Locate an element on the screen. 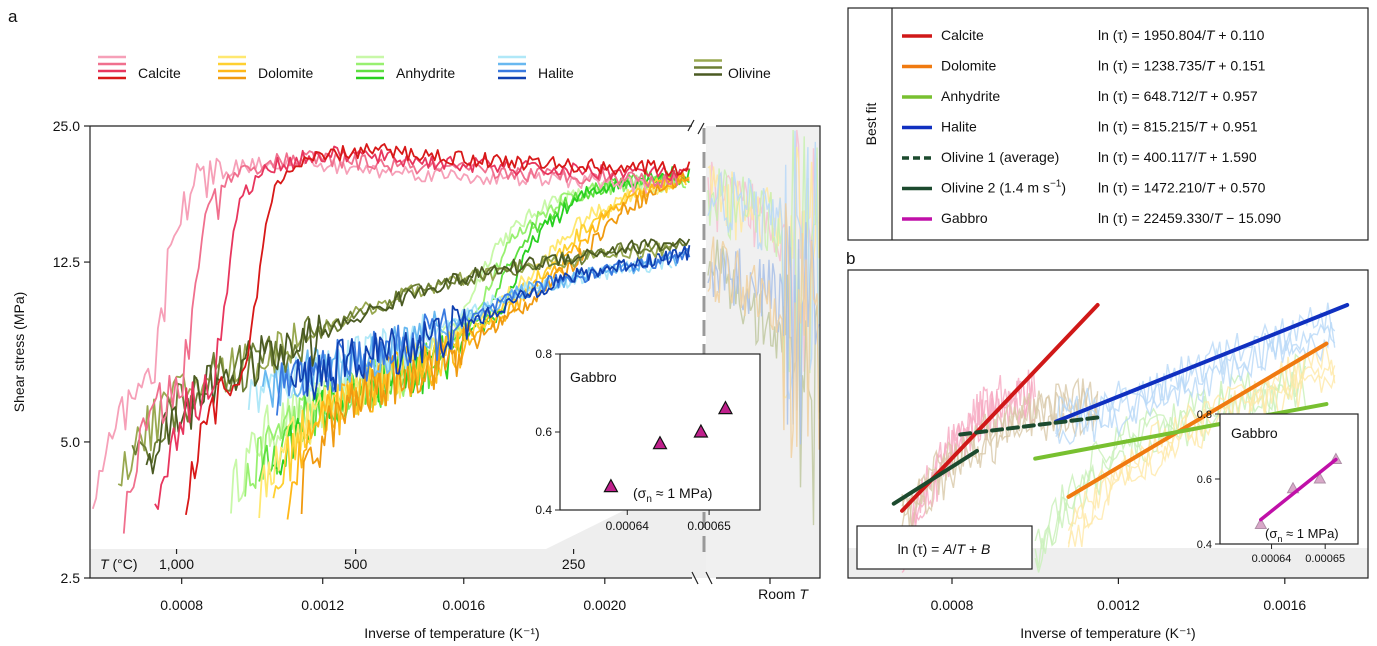 This screenshot has height=646, width=1377. gabbro-inset-b-note: (σn ≈ 1 MPa) is located at coordinates (1302, 535).